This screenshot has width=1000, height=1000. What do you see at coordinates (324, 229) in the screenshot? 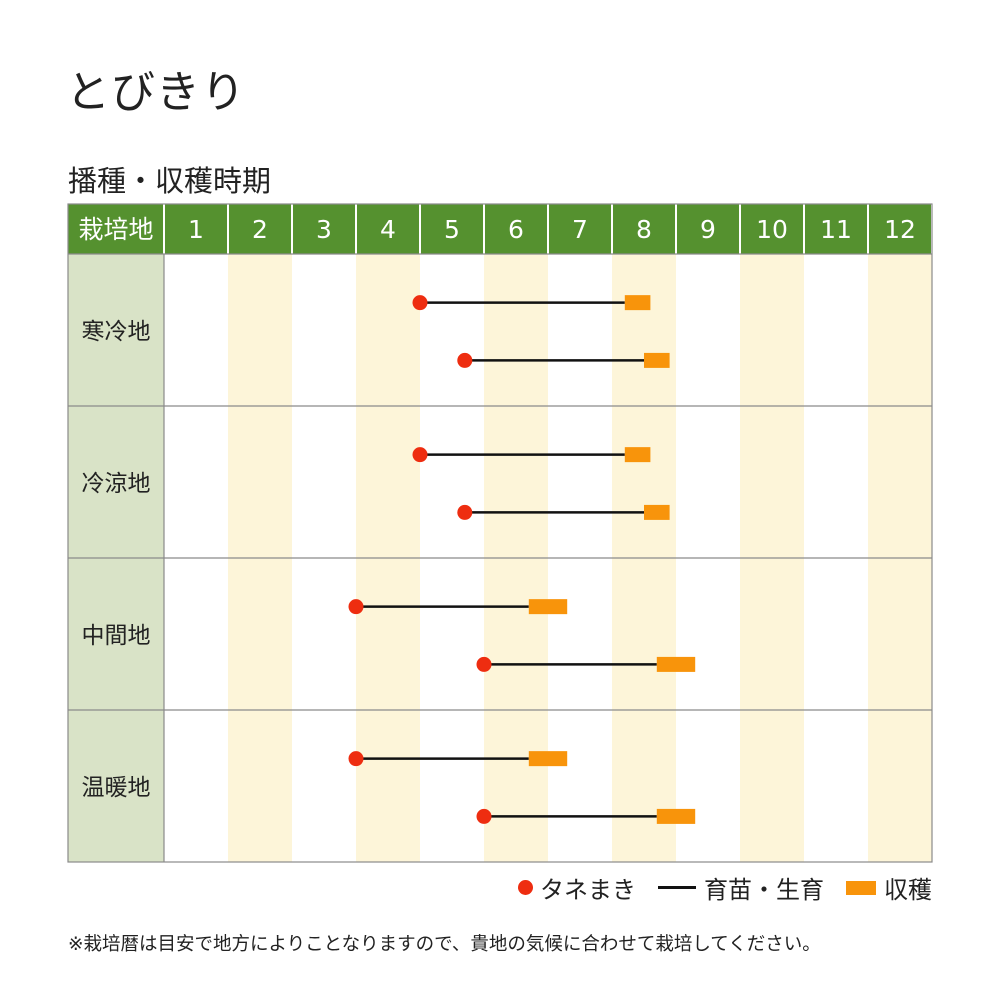
I see `month-label-3: 3` at bounding box center [324, 229].